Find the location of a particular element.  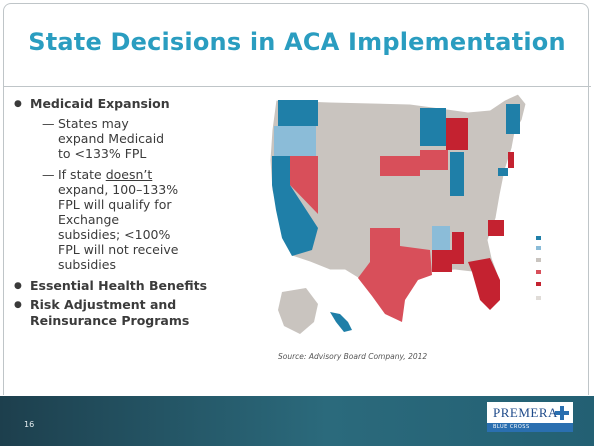

state-nj is located at coordinates (511, 160).